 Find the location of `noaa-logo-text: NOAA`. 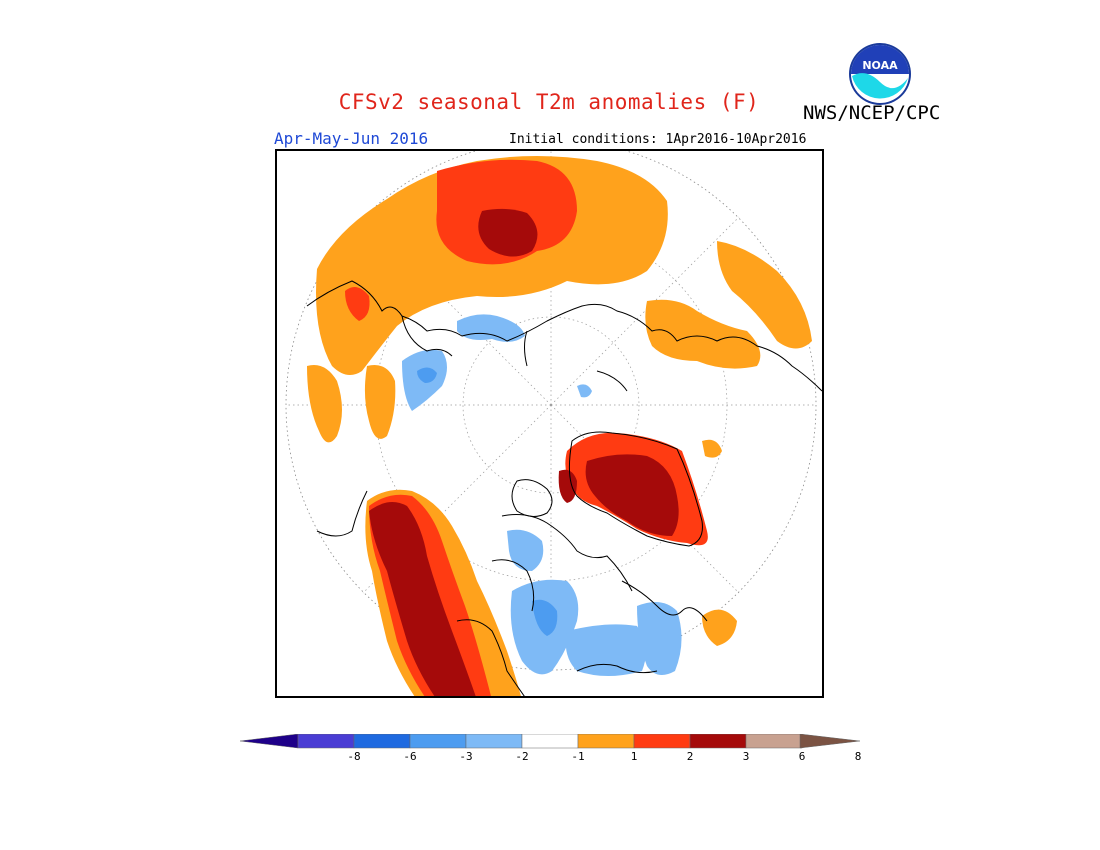

noaa-logo-text: NOAA is located at coordinates (880, 65).